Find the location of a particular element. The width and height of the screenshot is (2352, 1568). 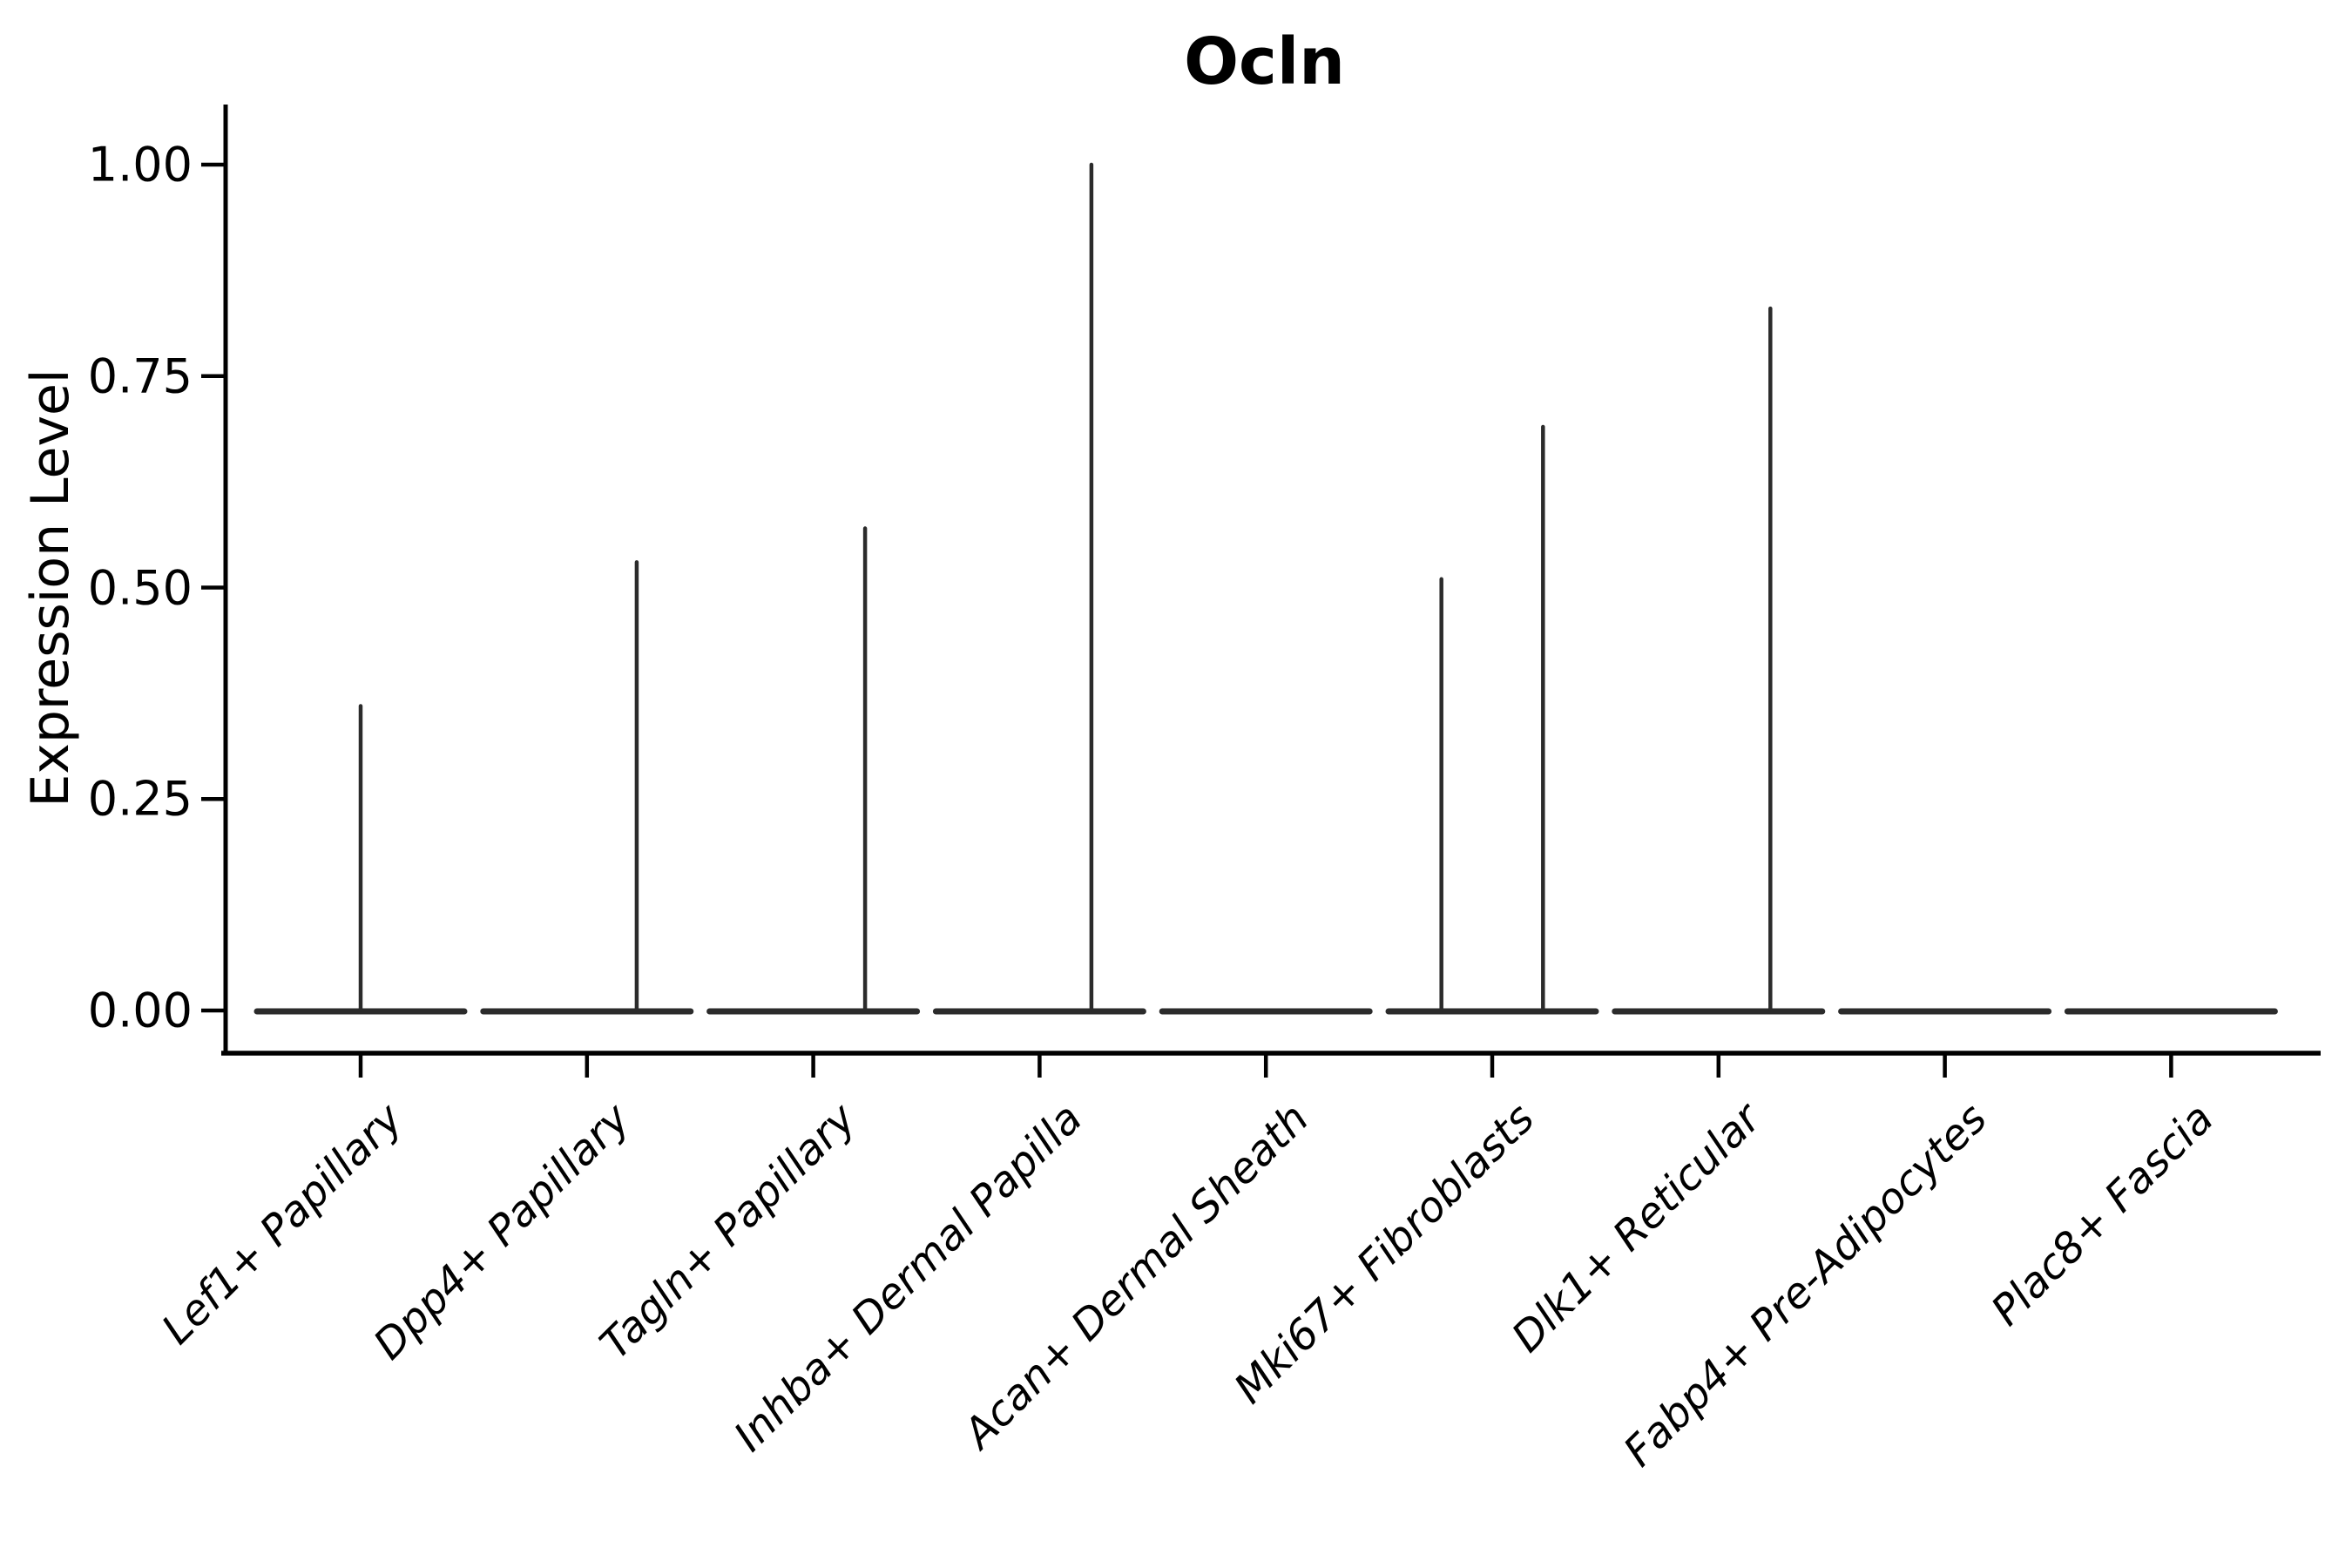

y-tick-label: 0.50 is located at coordinates (140, 587).